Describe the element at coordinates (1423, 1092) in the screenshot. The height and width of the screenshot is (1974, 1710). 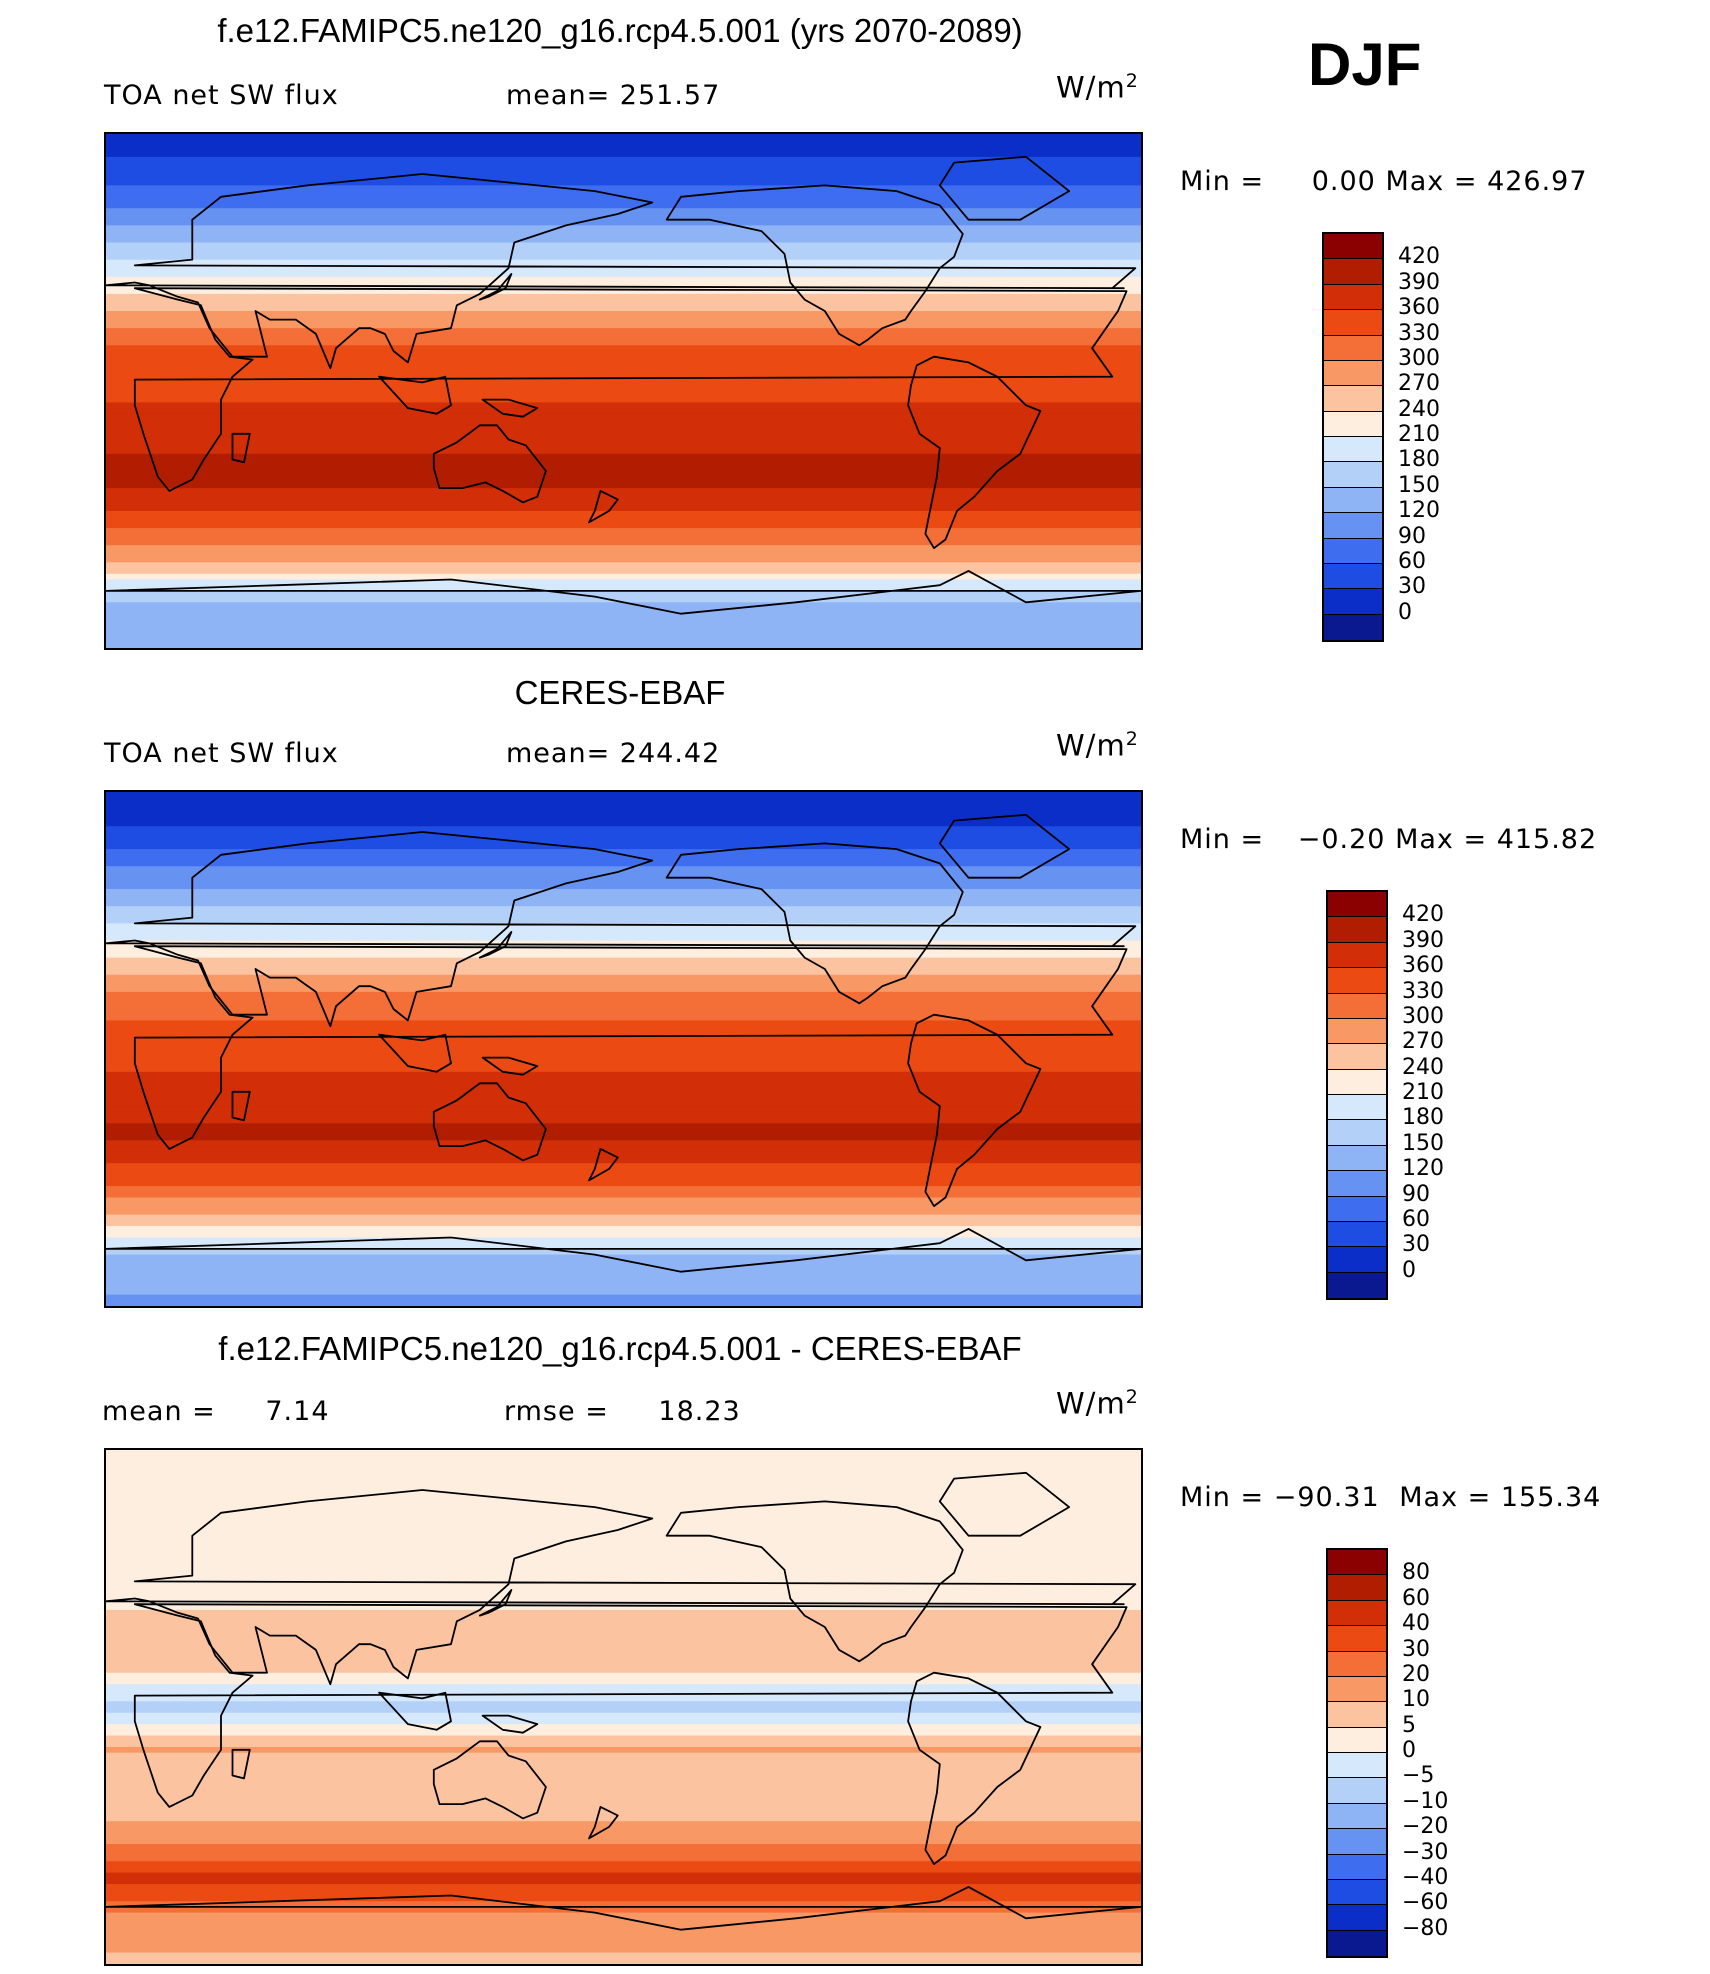
I see `colorbar-tick-label: 210` at that location.